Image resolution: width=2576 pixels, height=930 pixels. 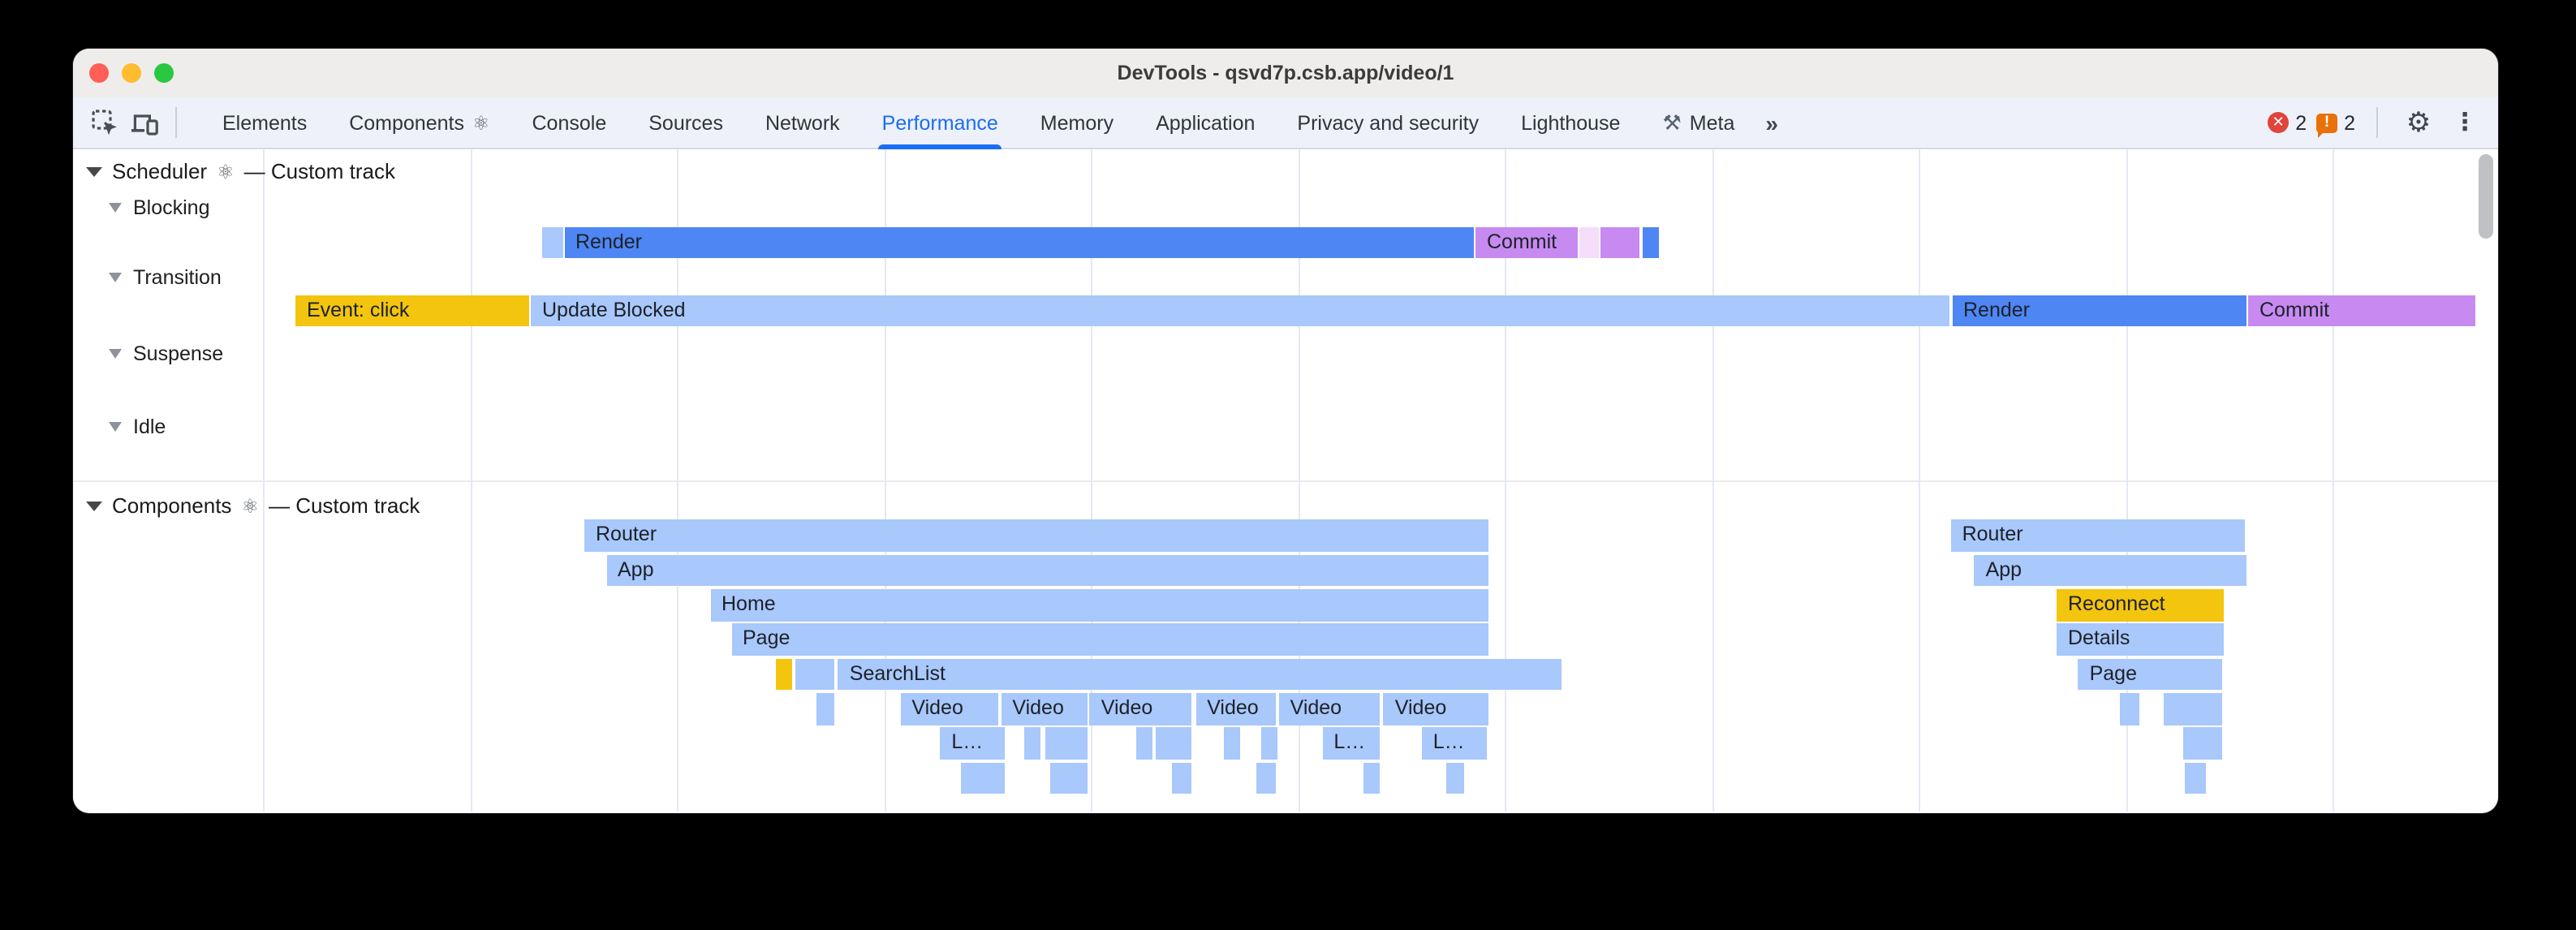 What do you see at coordinates (132, 73) in the screenshot?
I see `minimize-button` at bounding box center [132, 73].